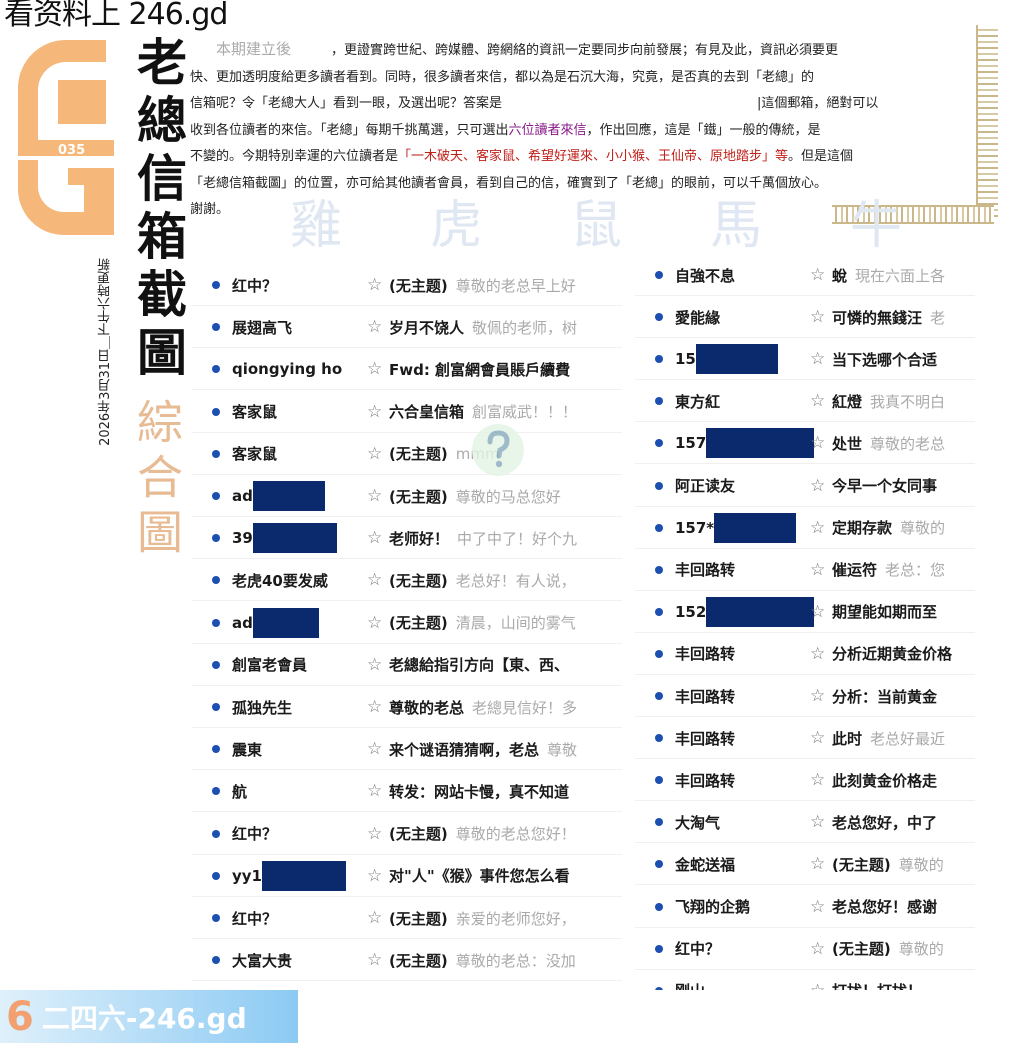  I want to click on mail-row: 孤独先生 ☆ 尊敬的老总 老總見信好！多, so click(407, 707).